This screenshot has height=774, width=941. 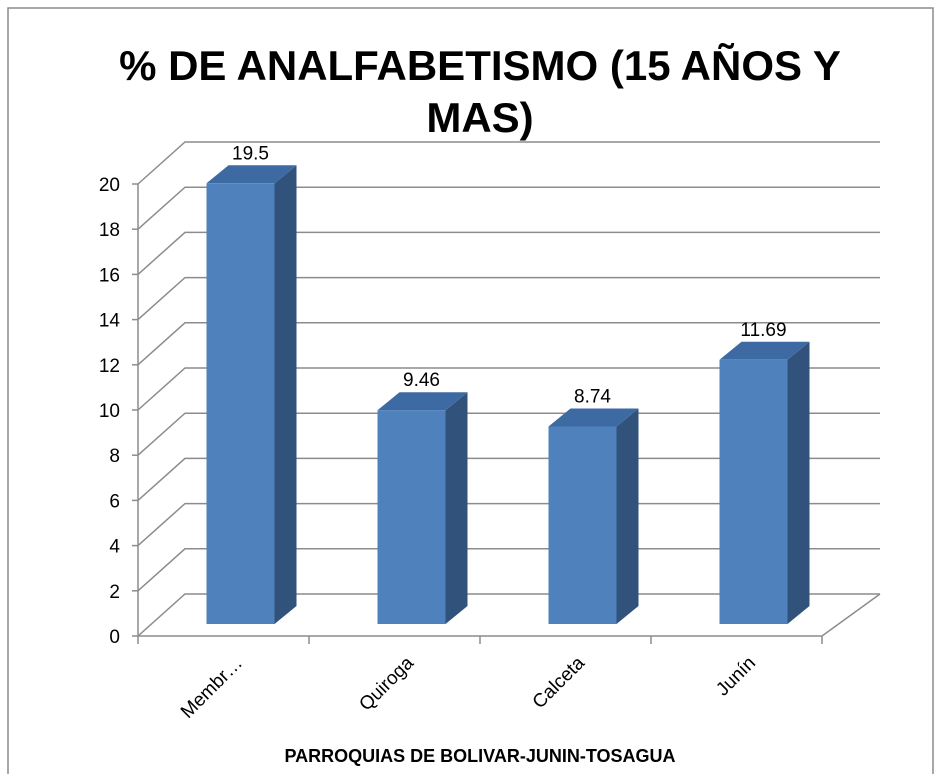 I want to click on y-tick-label: 14, so click(x=110, y=321).